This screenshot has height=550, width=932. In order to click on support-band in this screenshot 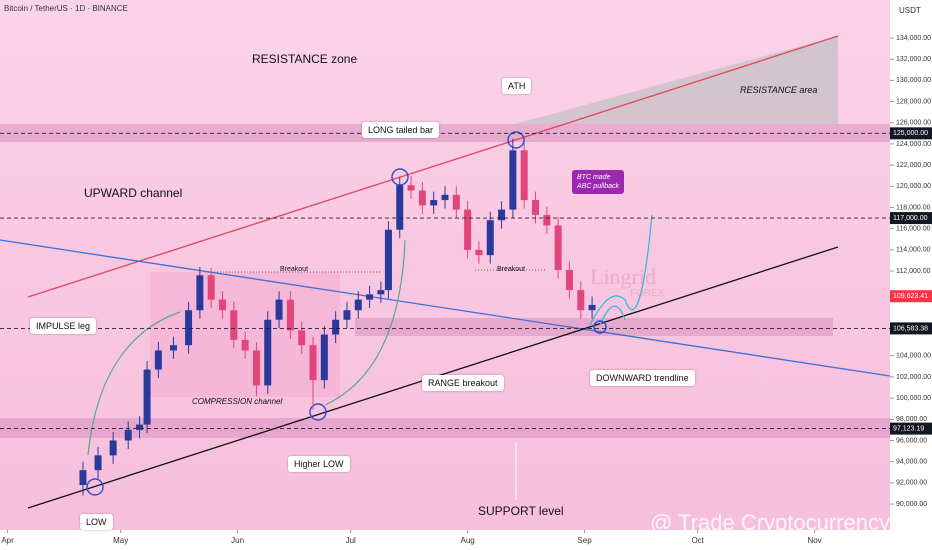, I will do `click(445, 428)`.